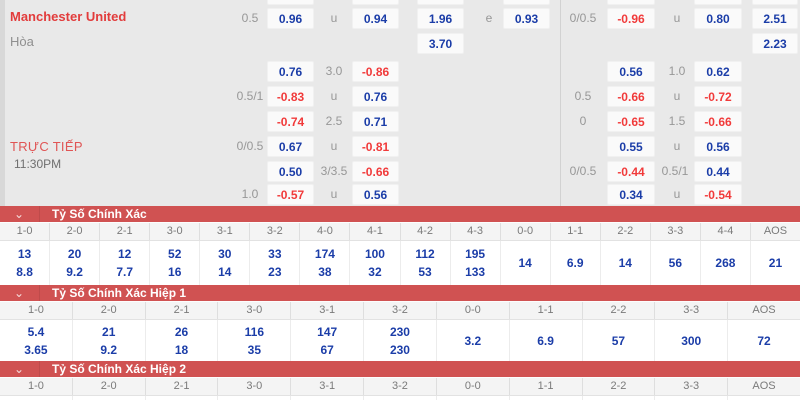  I want to click on score-odds-cell: 3.2, so click(473, 340).